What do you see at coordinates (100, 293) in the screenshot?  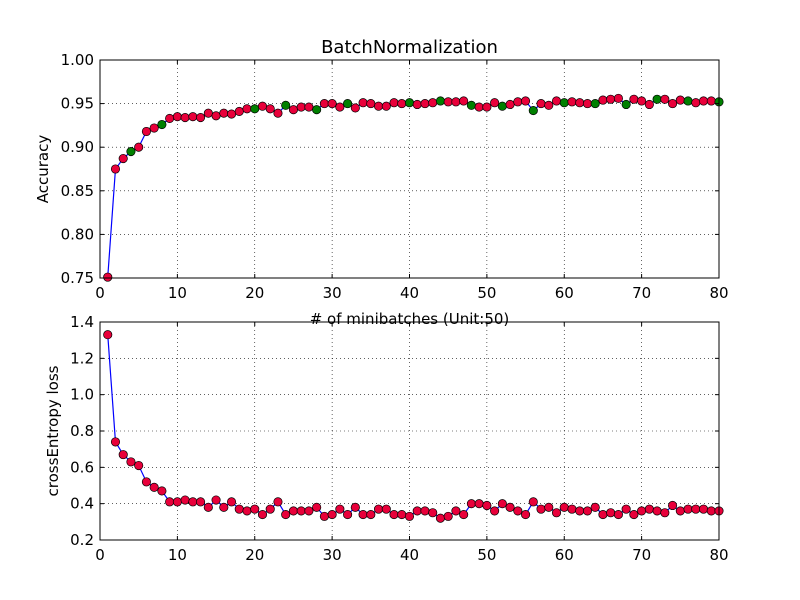 I see `accuracy-x-tick-label: 0` at bounding box center [100, 293].